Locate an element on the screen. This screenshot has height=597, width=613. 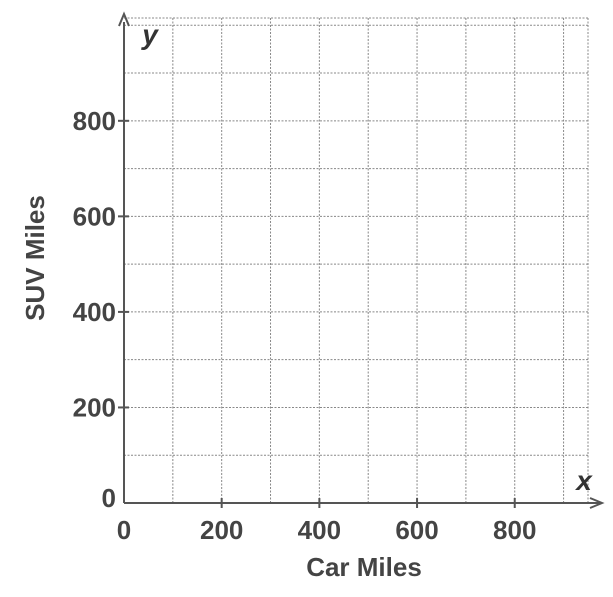
y-axis-variable-label: y is located at coordinates (149, 34).